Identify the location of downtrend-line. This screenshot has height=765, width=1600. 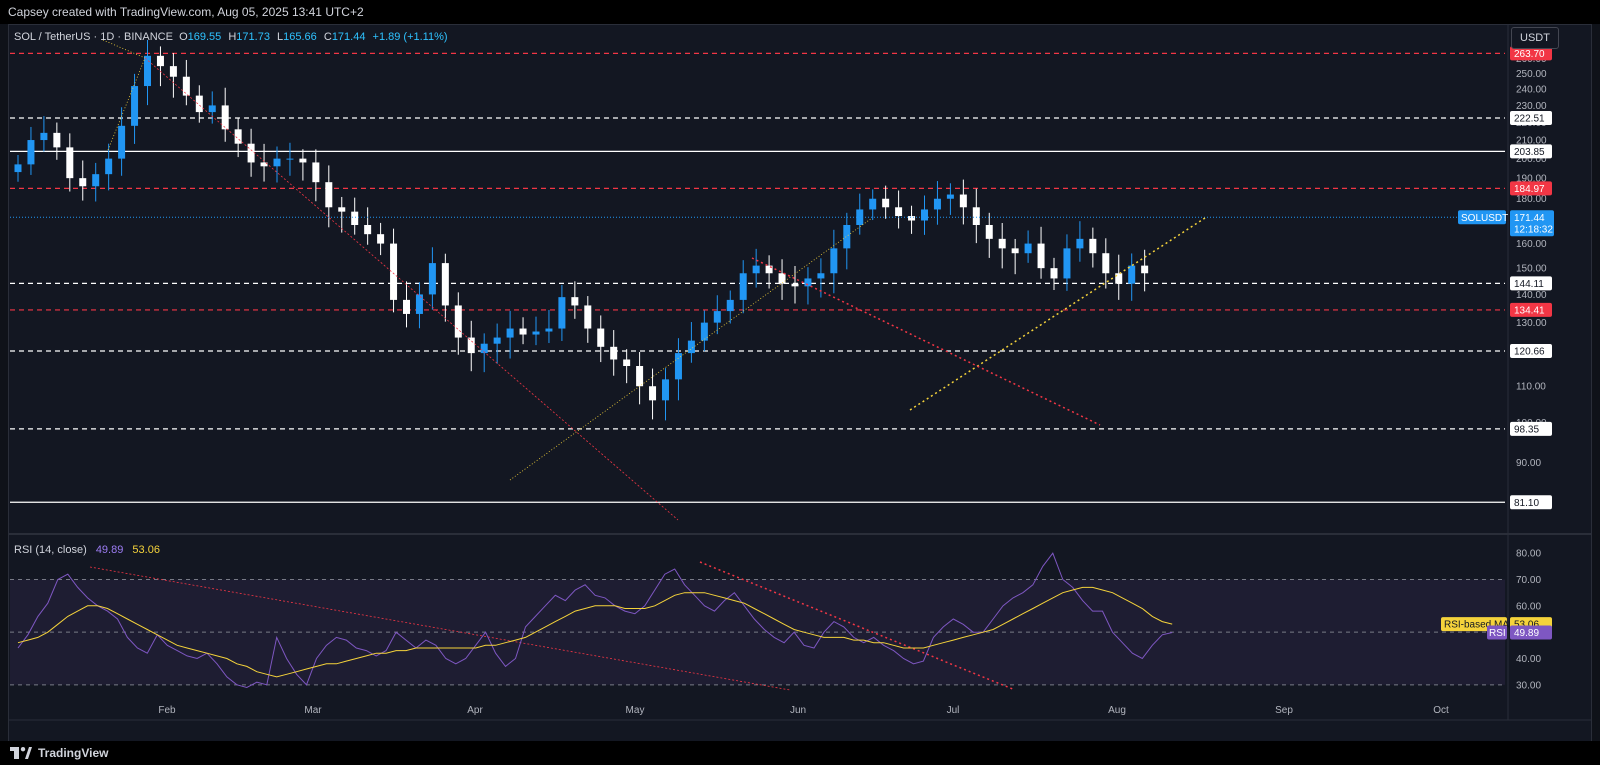
(926, 341).